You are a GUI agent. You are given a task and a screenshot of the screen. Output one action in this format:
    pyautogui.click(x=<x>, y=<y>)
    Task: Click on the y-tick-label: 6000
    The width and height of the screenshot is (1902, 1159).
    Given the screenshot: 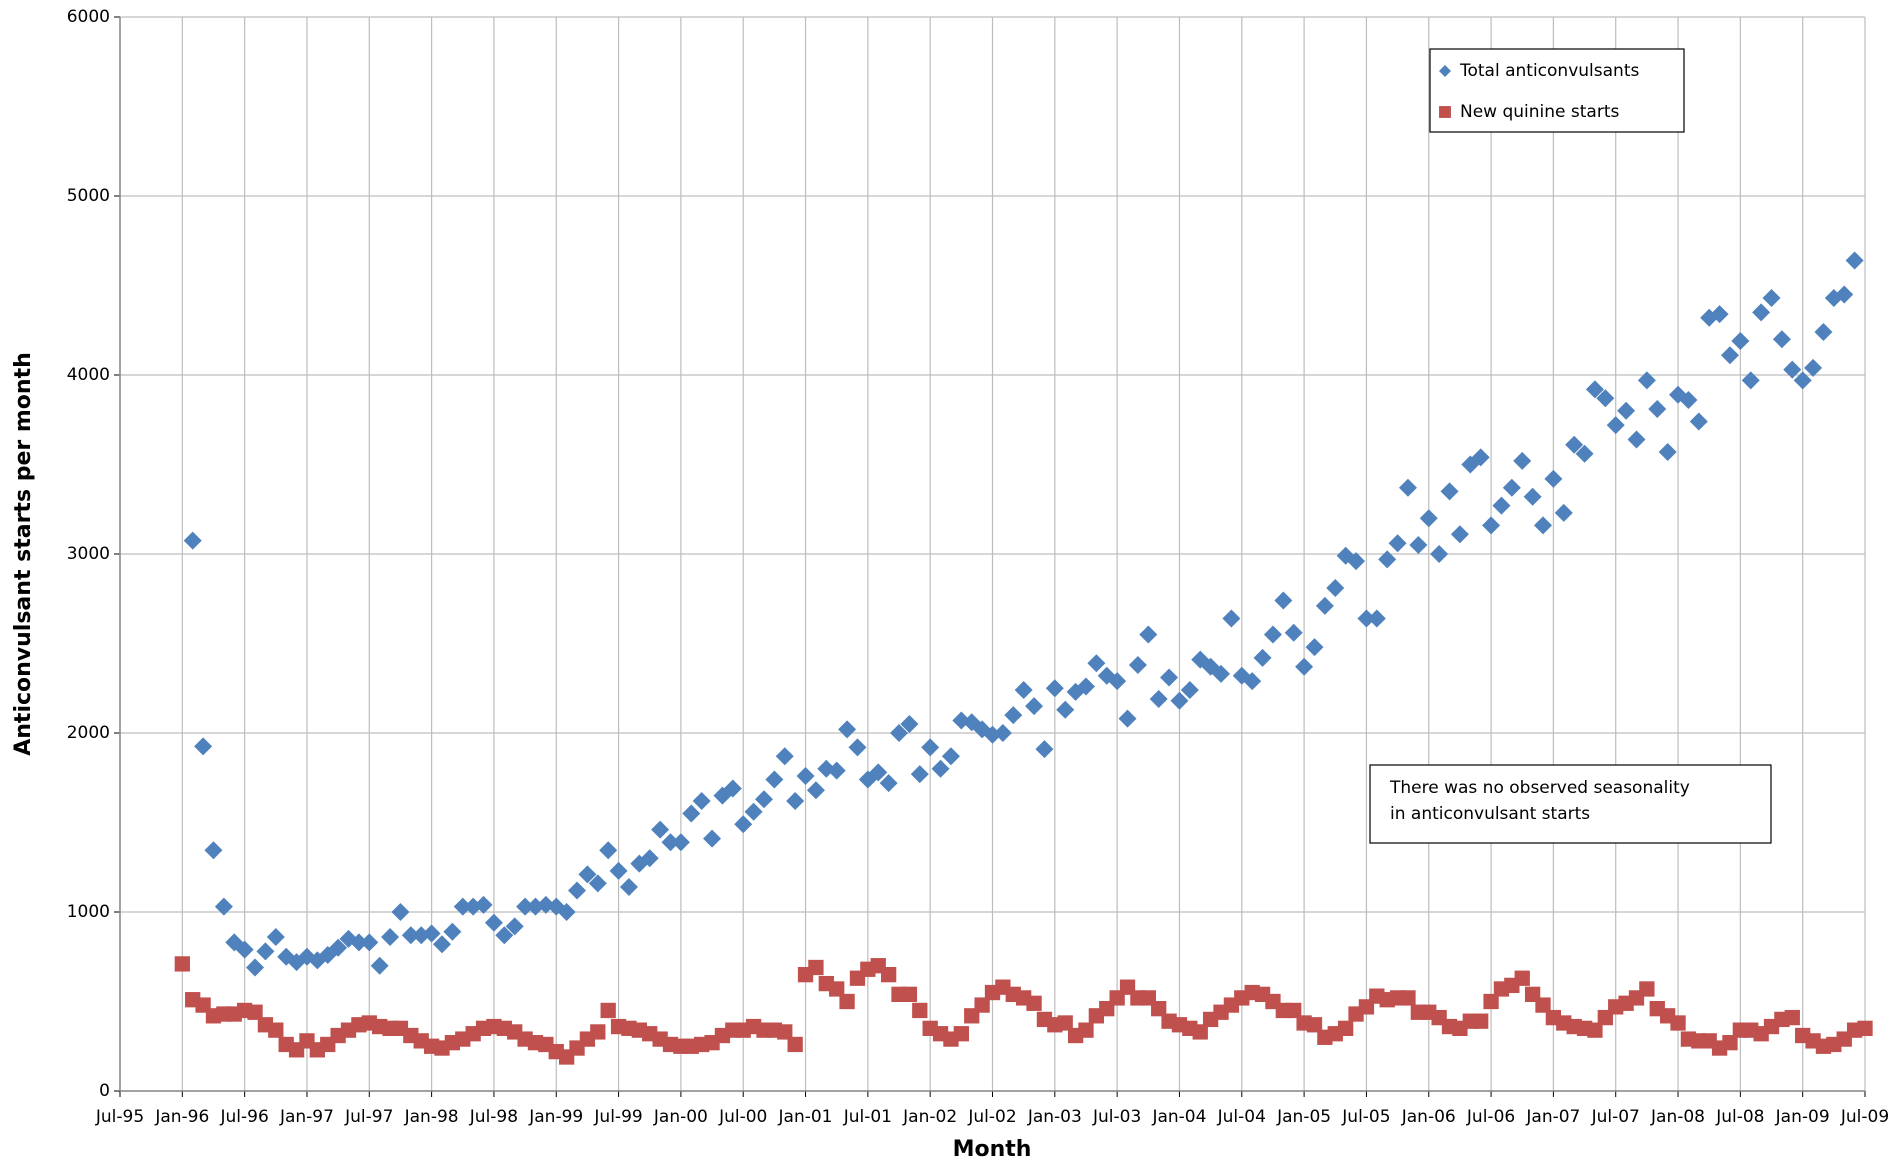 What is the action you would take?
    pyautogui.click(x=88, y=17)
    